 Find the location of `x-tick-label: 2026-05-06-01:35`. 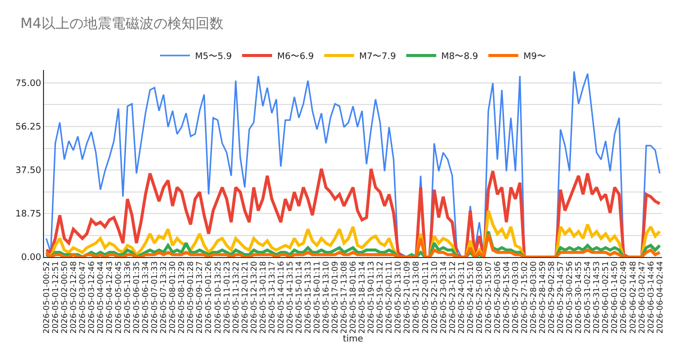

x-tick-label: 2026-05-06-01:35 is located at coordinates (137, 297).